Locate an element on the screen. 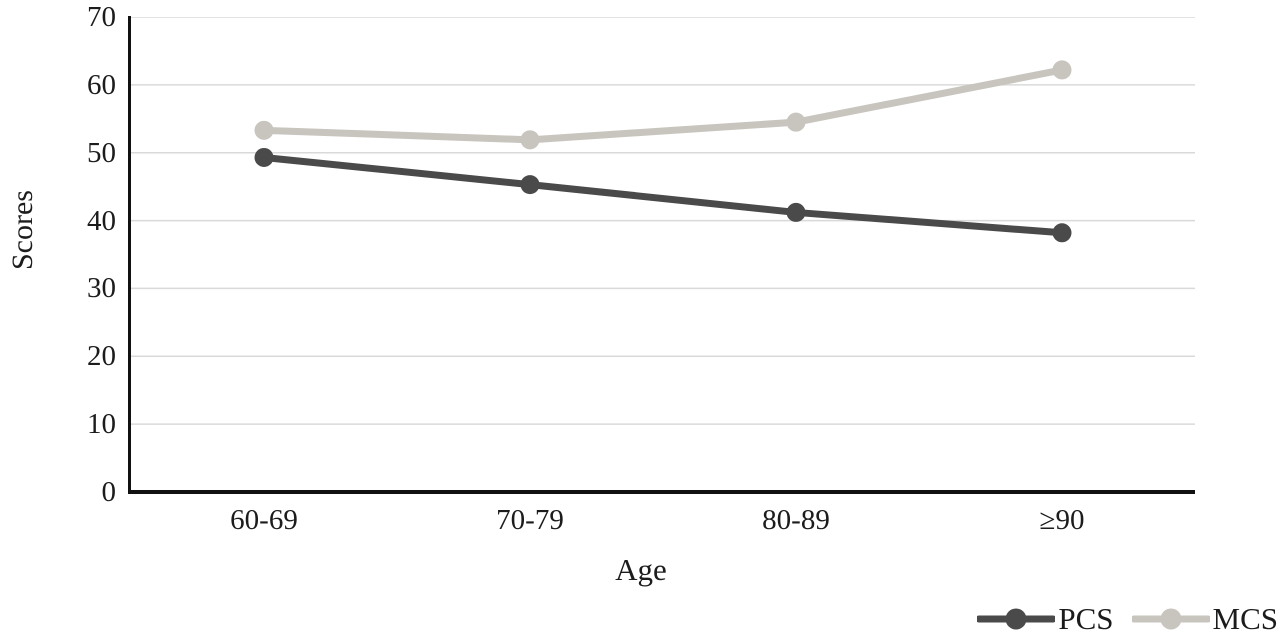 Image resolution: width=1280 pixels, height=640 pixels. legend-label: MCS is located at coordinates (1245, 618).